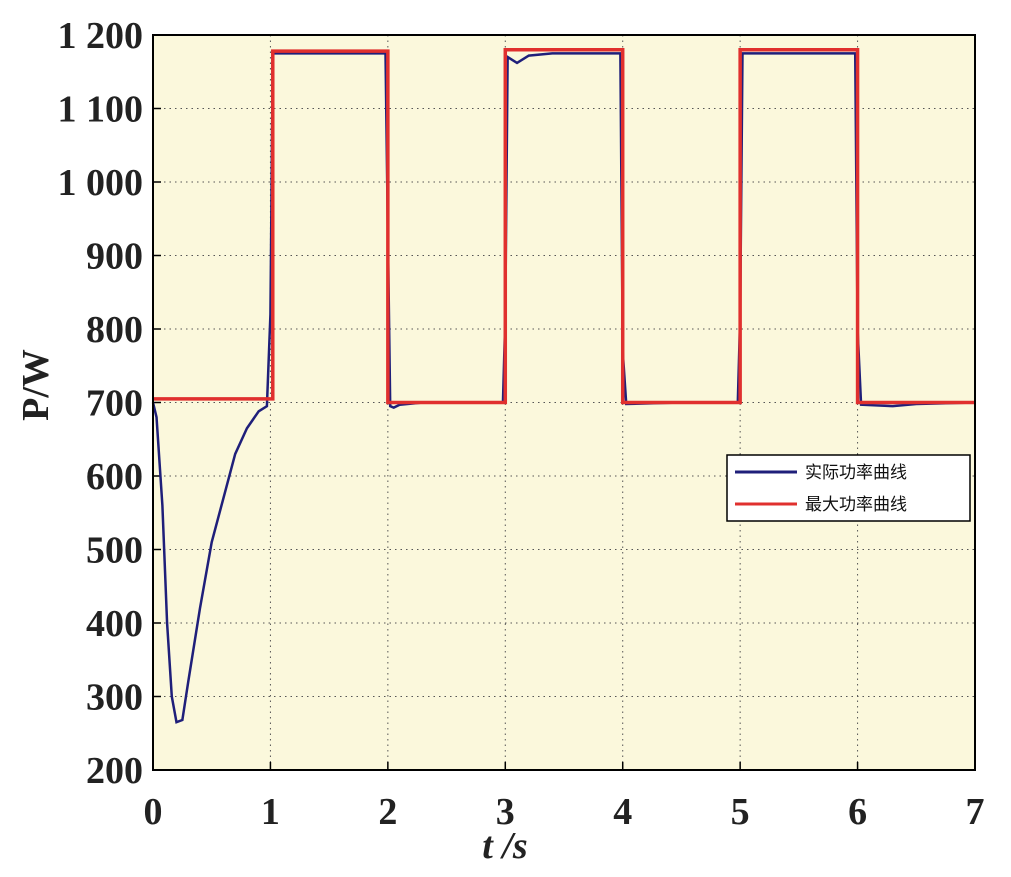  Describe the element at coordinates (387, 812) in the screenshot. I see `x-tick-label: 2` at that location.